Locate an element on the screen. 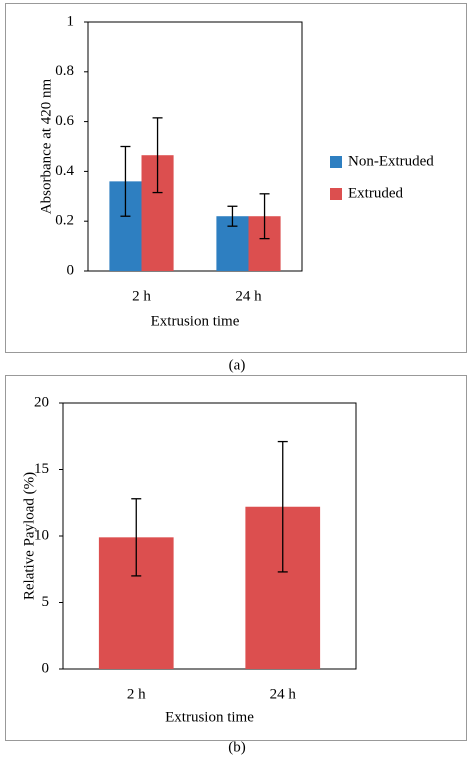 Image resolution: width=474 pixels, height=765 pixels. y-axis-label: Absorbance at 420 nm is located at coordinates (46, 146).